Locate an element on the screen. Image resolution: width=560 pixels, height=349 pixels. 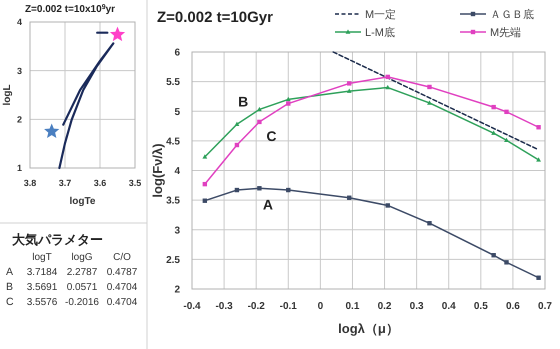
text: 0.0571 is located at coordinates (82, 287).